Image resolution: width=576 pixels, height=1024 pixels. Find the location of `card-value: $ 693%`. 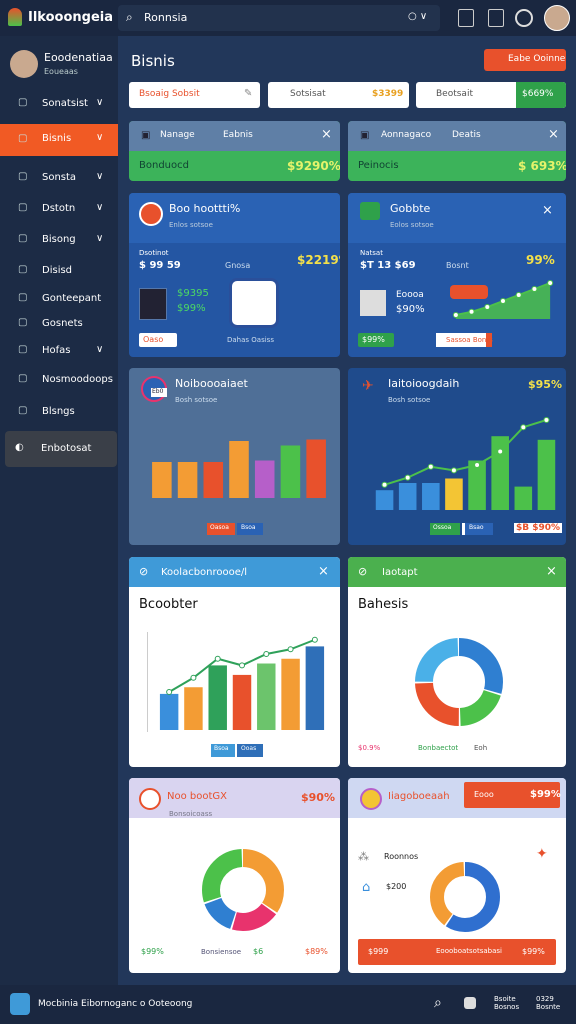

card-value: $ 693% is located at coordinates (542, 166).